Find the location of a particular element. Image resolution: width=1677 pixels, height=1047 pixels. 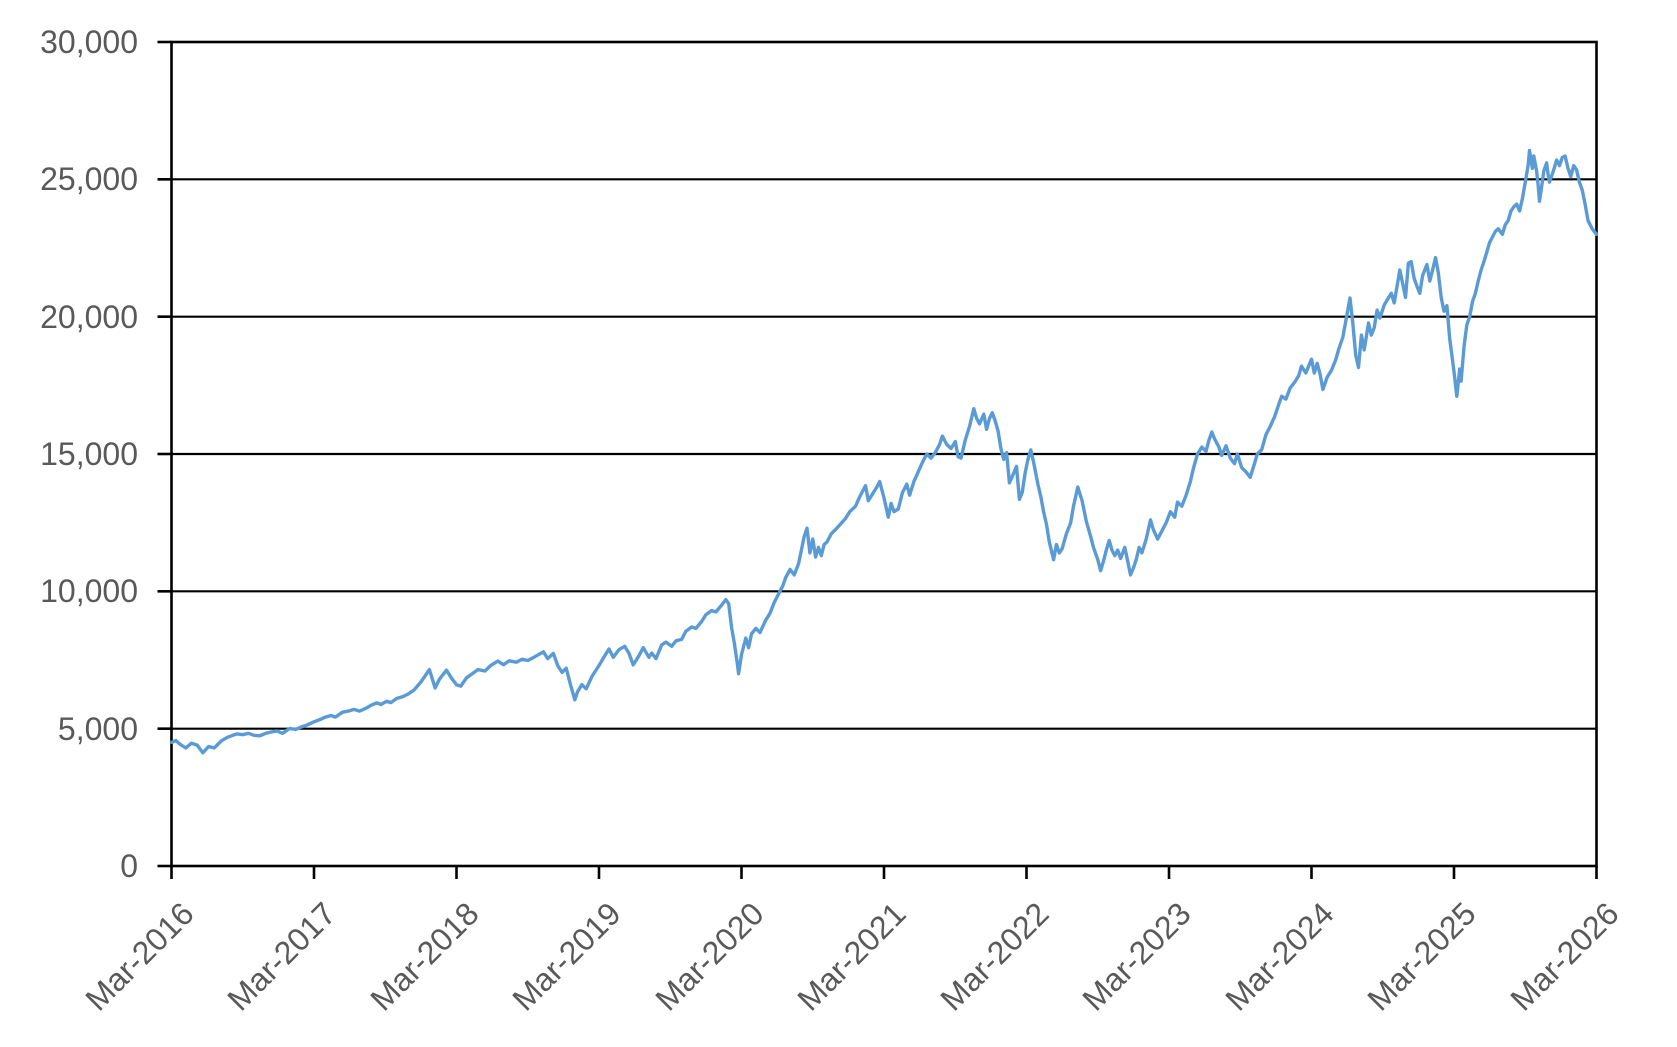

y-axis-tick-label: 20,000 is located at coordinates (89, 316).